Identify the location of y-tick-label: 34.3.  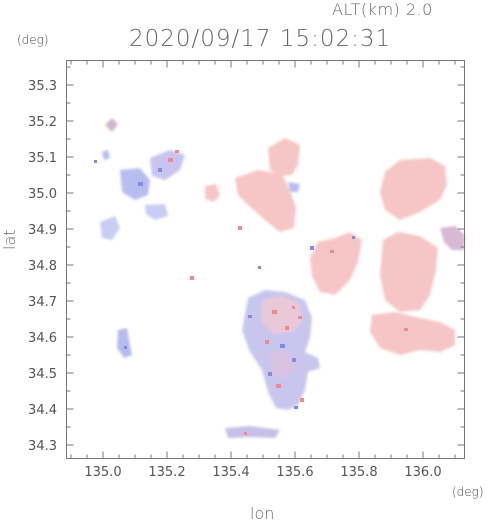
(42, 446).